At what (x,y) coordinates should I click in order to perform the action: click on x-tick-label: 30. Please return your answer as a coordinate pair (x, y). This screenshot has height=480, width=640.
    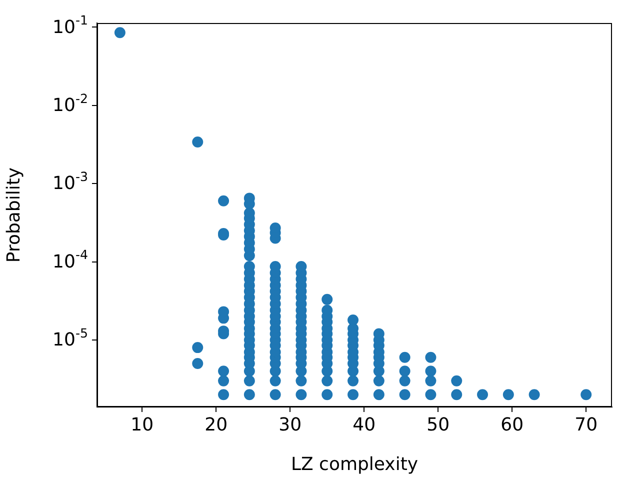
    Looking at the image, I should click on (290, 425).